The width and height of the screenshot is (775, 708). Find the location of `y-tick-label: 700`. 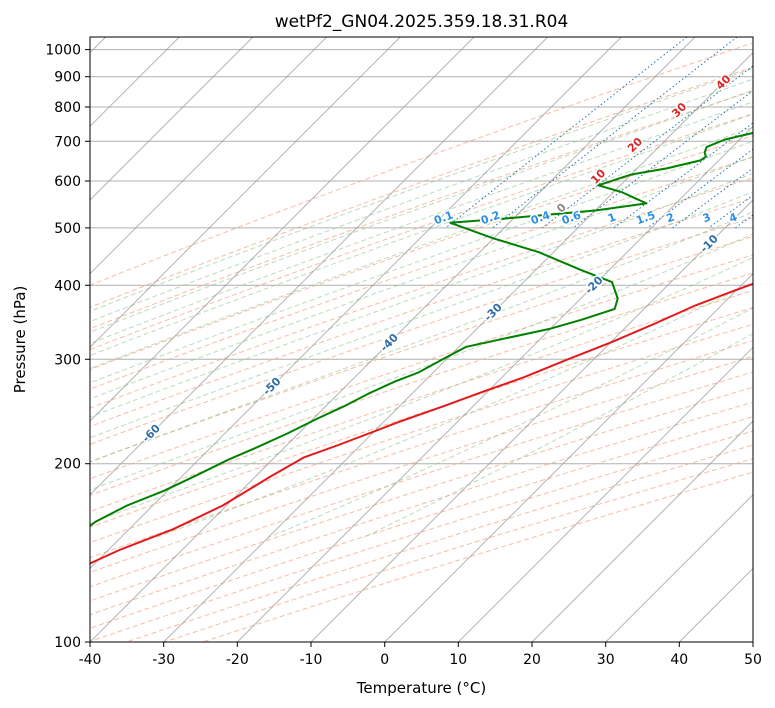

y-tick-label: 700 is located at coordinates (67, 142).